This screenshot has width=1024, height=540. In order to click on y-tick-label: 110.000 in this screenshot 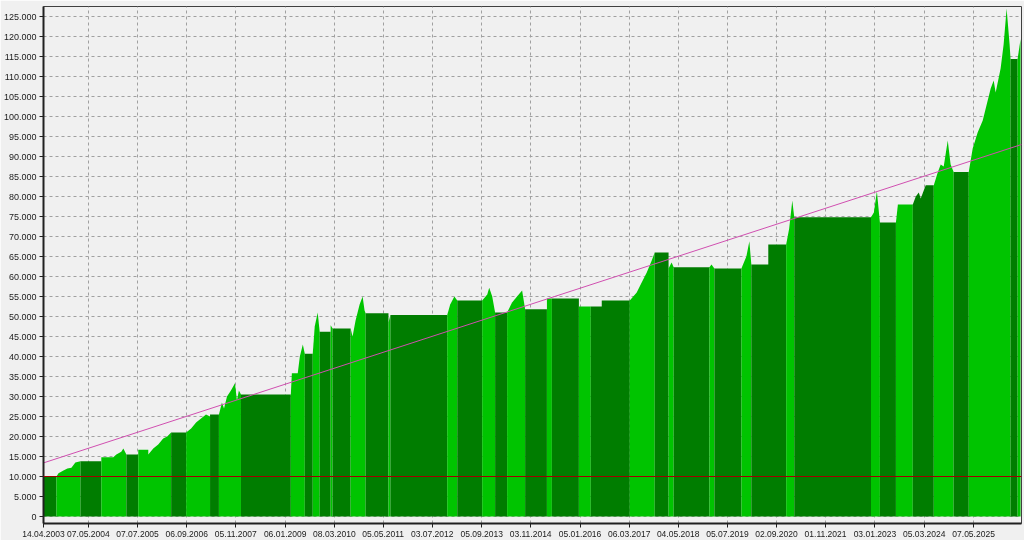, I will do `click(20, 76)`.